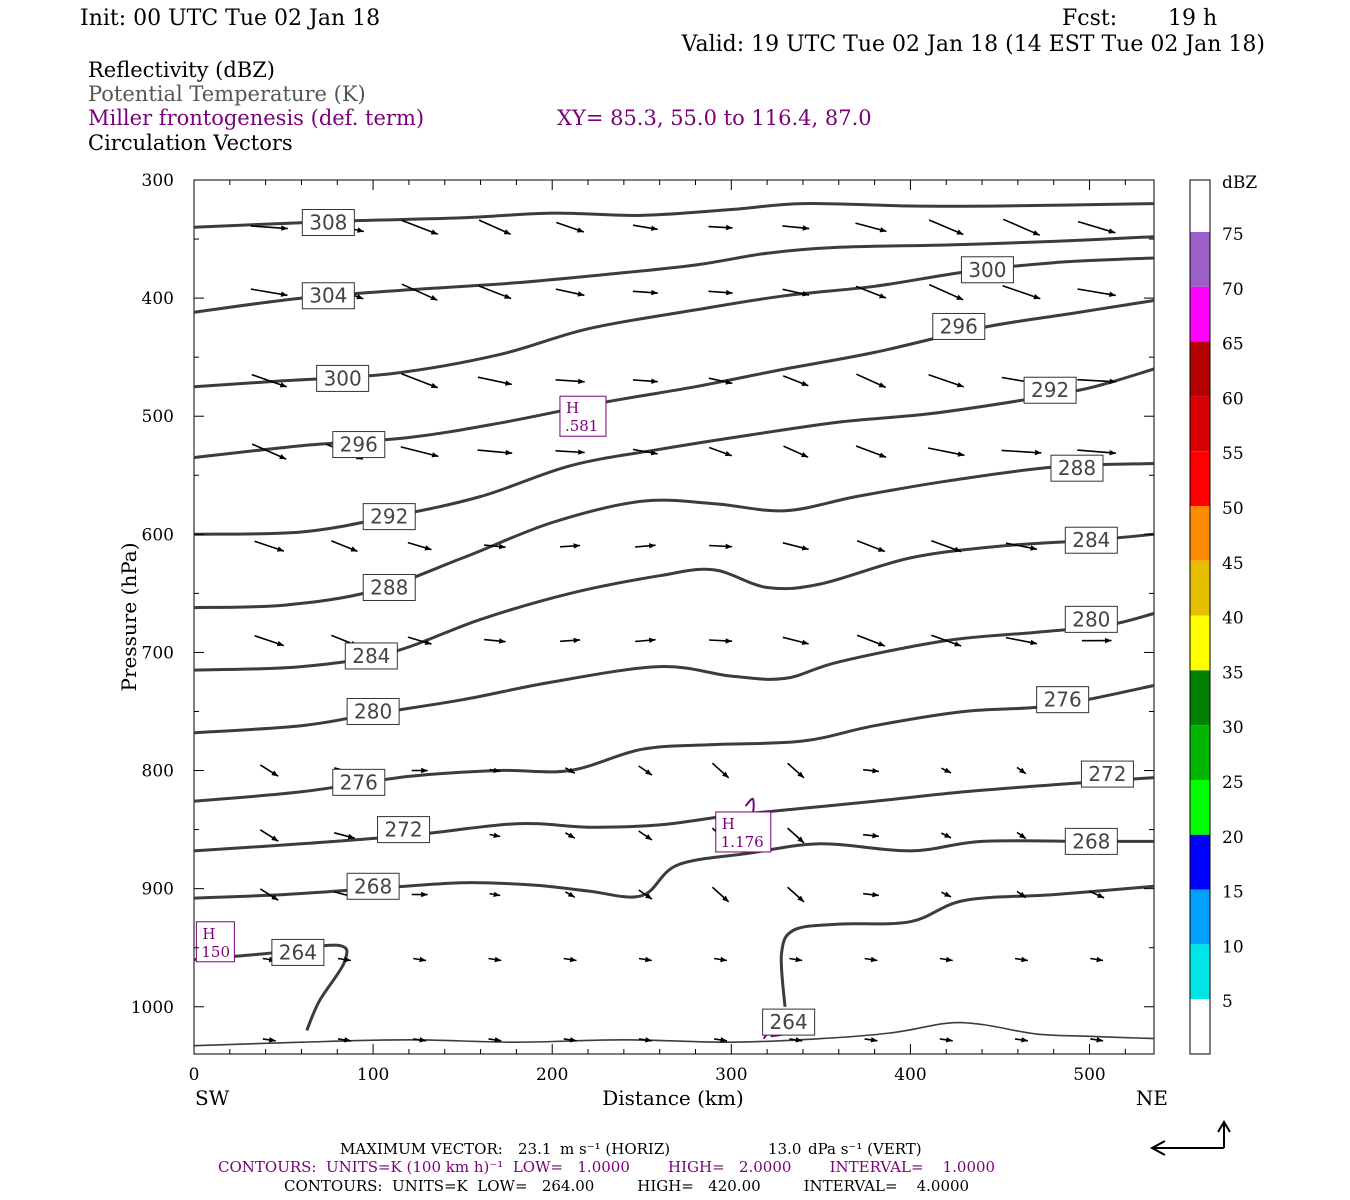 This screenshot has width=1350, height=1200. I want to click on colorbar-label: 30, so click(1233, 728).